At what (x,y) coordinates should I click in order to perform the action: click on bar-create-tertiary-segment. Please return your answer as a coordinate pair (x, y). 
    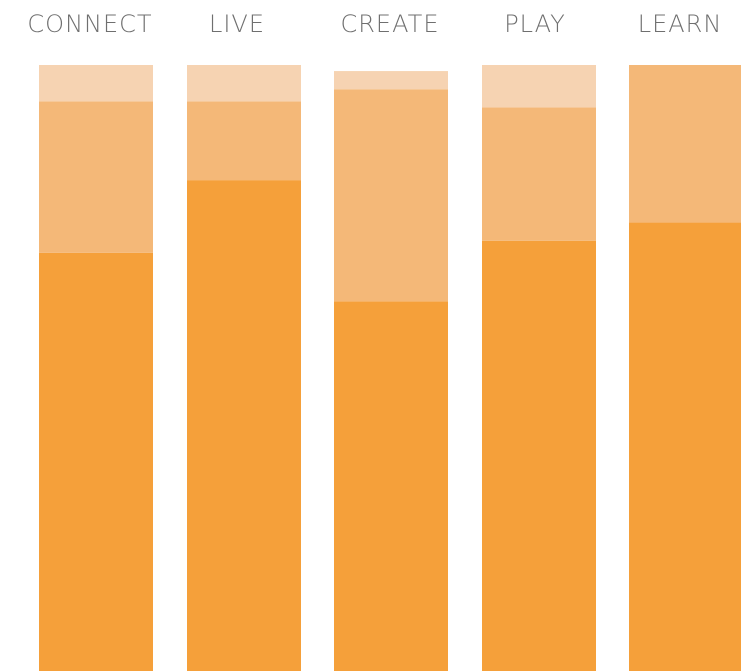
    Looking at the image, I should click on (391, 80).